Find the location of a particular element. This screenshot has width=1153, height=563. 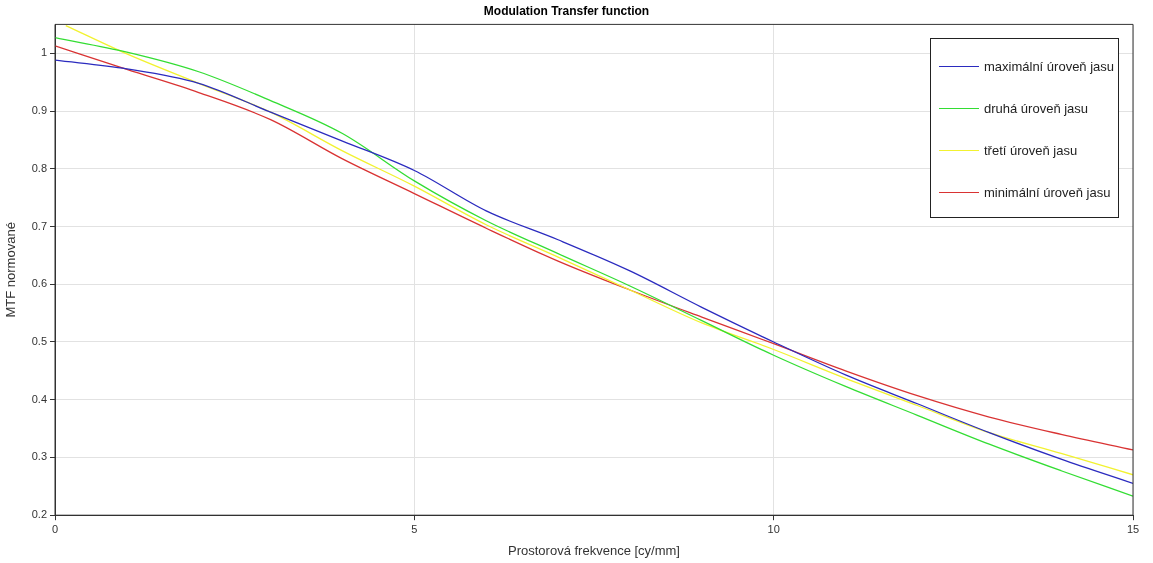

y-tick-label: 0.6 is located at coordinates (39, 283).